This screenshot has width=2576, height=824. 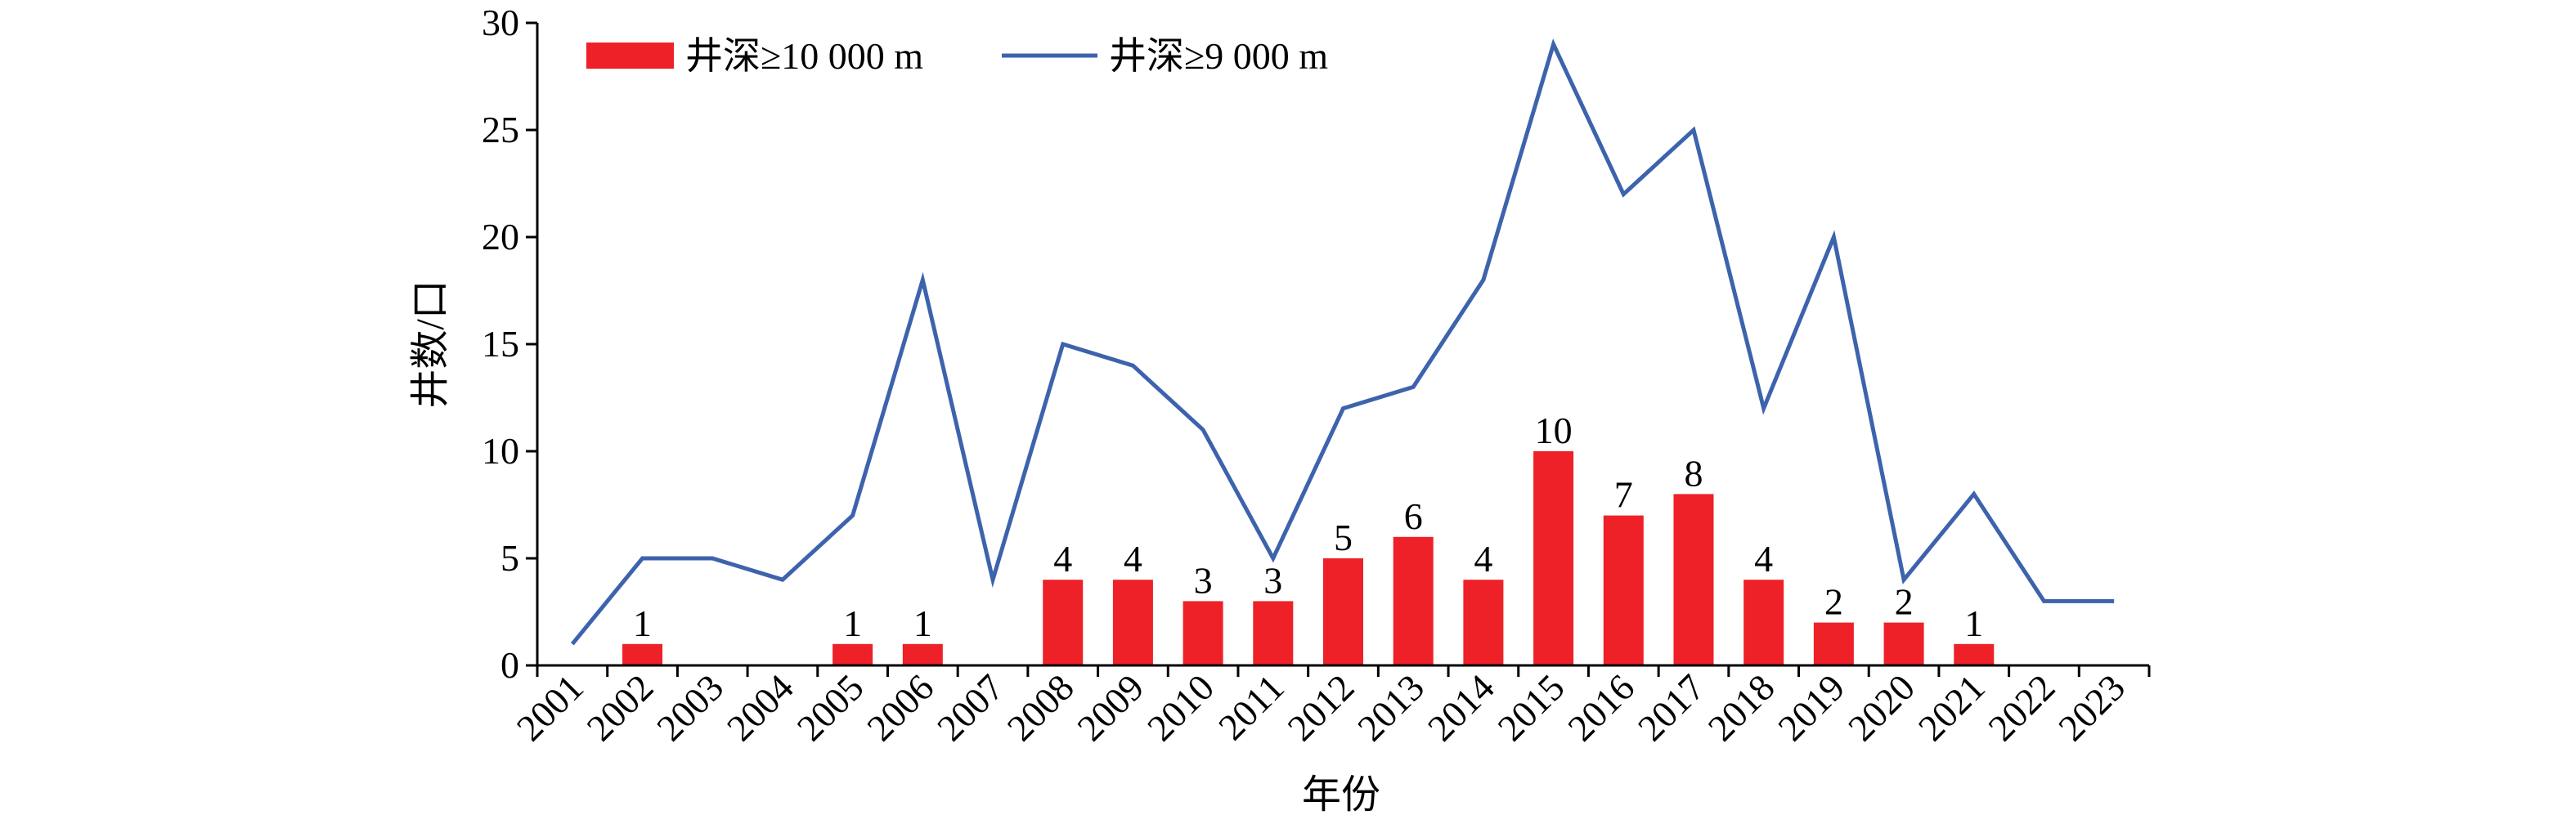 What do you see at coordinates (1951, 707) in the screenshot?
I see `x-tick-label-2021: 2021` at bounding box center [1951, 707].